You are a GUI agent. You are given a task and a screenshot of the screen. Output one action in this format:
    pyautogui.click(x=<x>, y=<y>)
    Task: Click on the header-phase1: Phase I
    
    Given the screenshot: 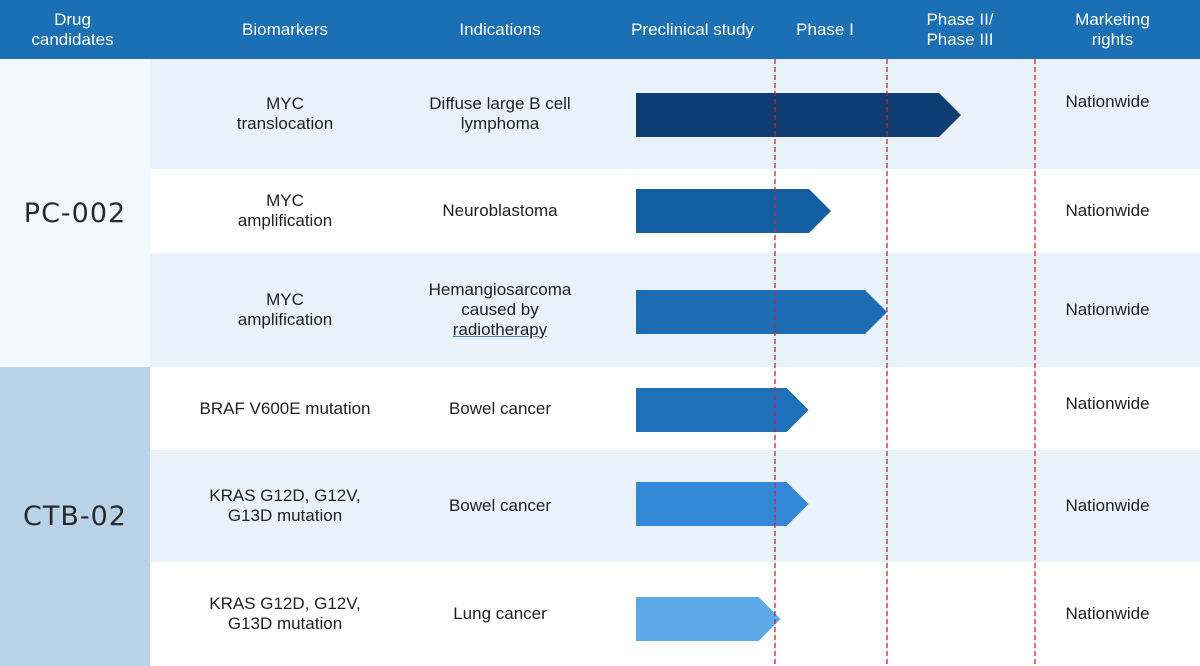 What is the action you would take?
    pyautogui.click(x=825, y=29)
    